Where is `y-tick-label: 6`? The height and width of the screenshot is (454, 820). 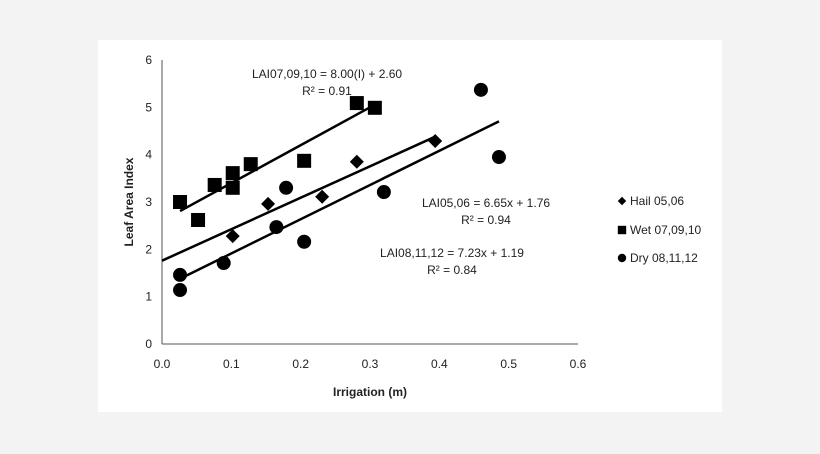
y-tick-label: 6 is located at coordinates (148, 60).